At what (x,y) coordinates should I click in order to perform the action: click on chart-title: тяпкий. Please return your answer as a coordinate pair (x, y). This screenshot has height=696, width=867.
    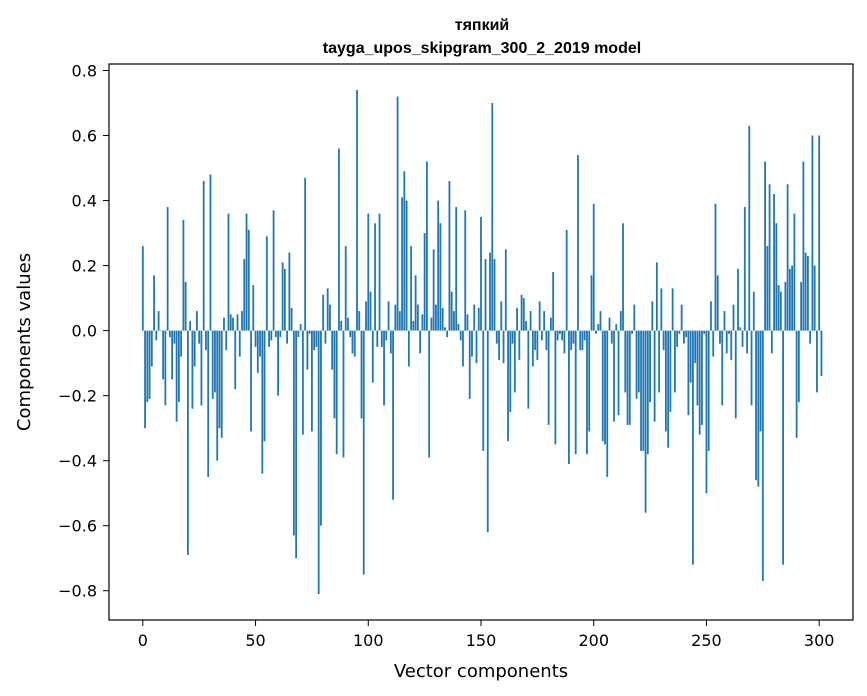
    Looking at the image, I should click on (482, 25).